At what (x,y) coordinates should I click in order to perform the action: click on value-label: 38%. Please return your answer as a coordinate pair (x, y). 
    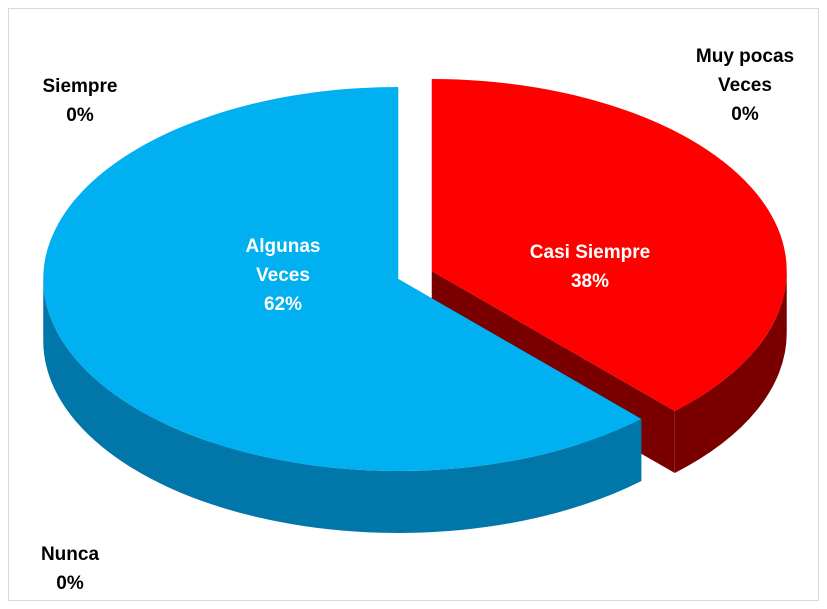
    Looking at the image, I should click on (590, 281).